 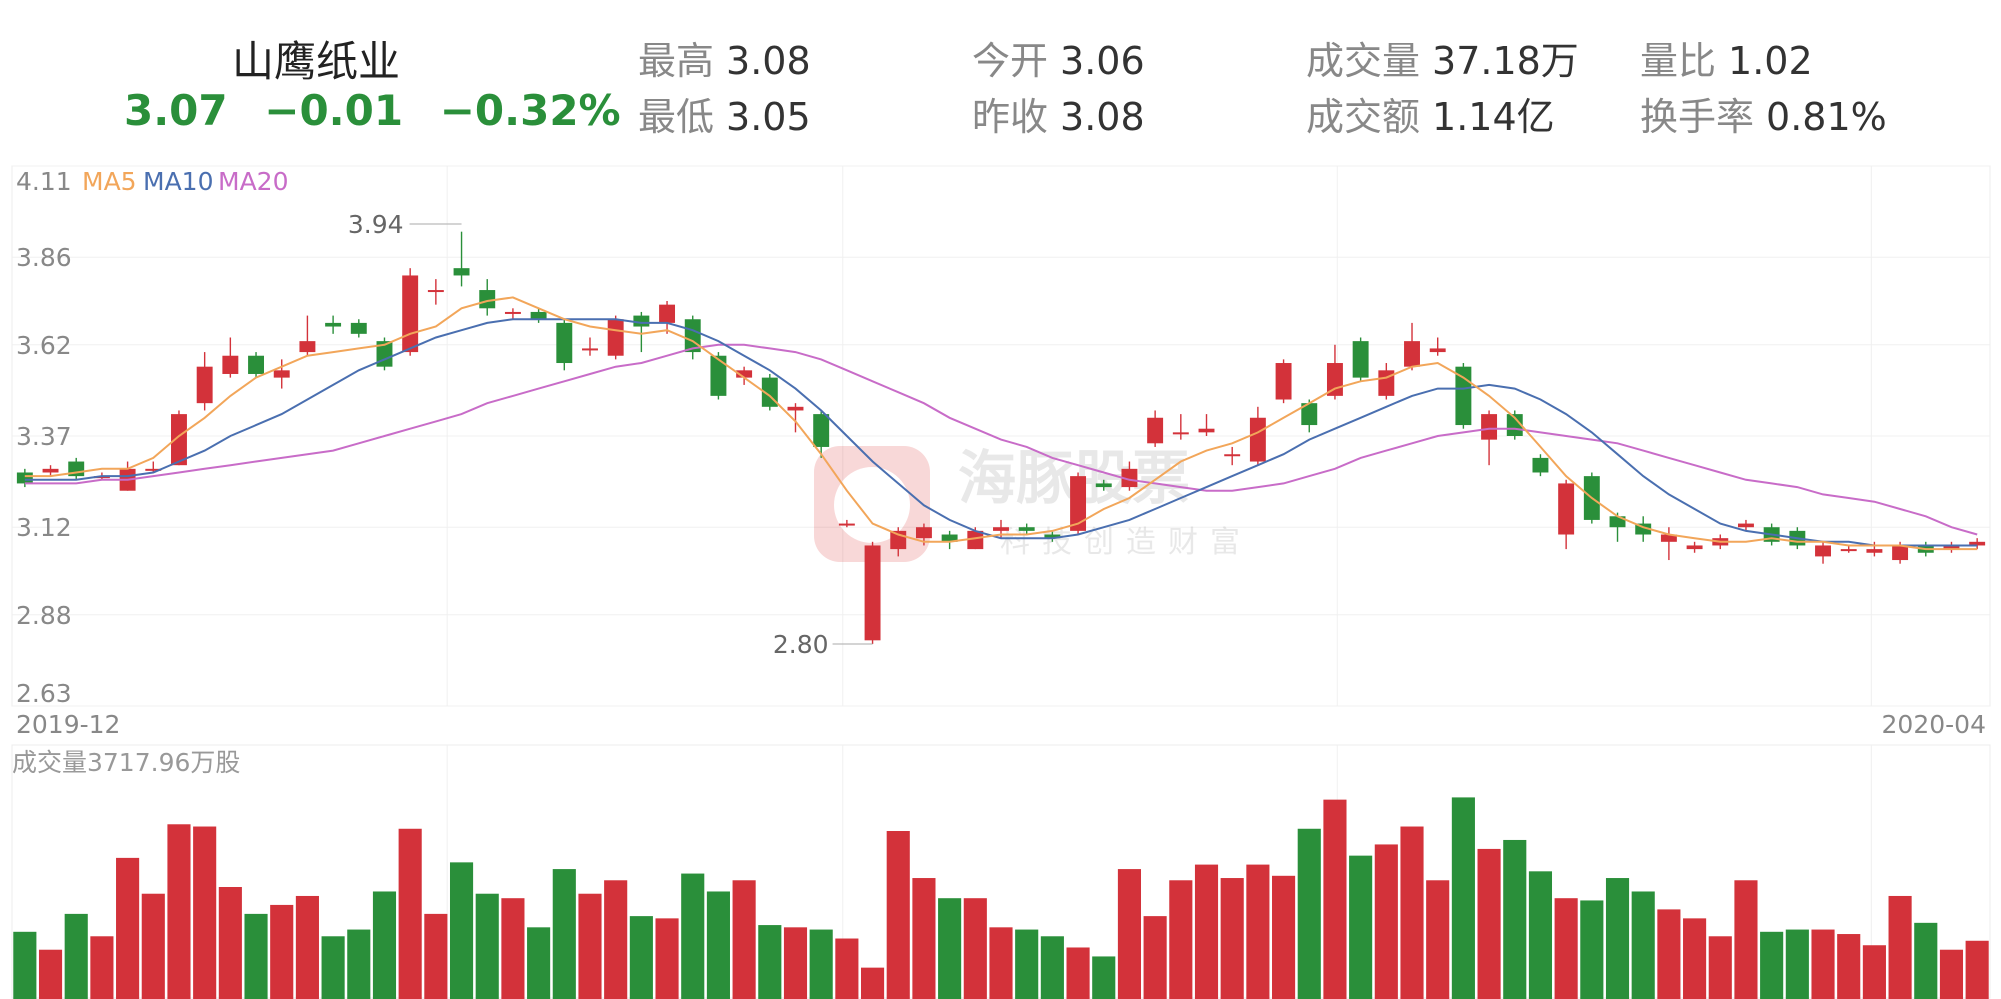 I want to click on y-tick-label: 3.12, so click(x=44, y=527).